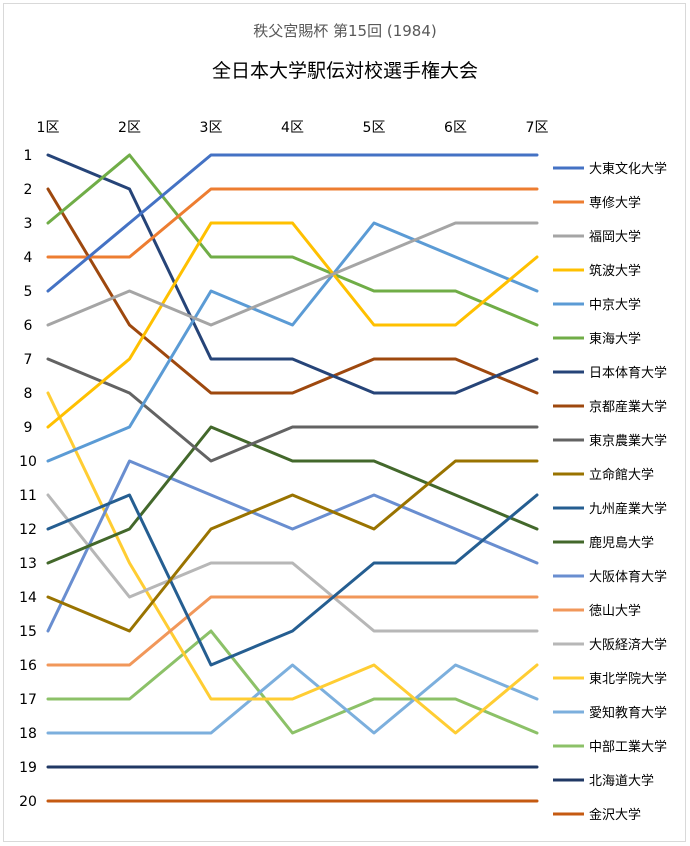 The width and height of the screenshot is (690, 846). What do you see at coordinates (28, 632) in the screenshot?
I see `y-tick-label: 15` at bounding box center [28, 632].